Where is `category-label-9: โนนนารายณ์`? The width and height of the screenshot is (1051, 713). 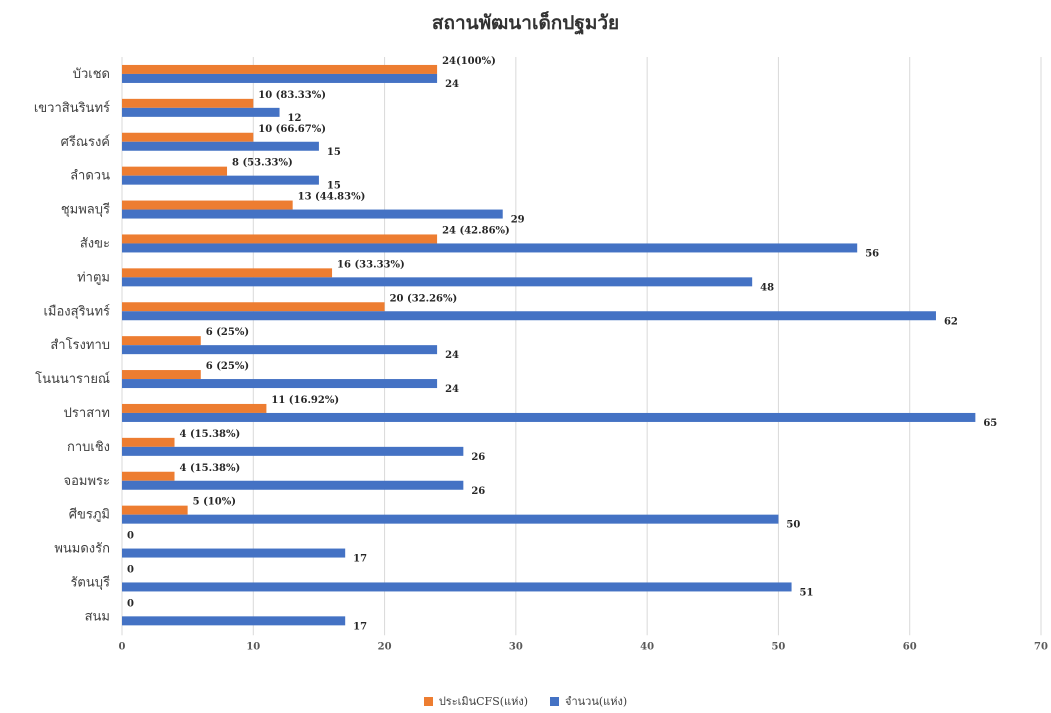 category-label-9: โนนนารายณ์ is located at coordinates (72, 379).